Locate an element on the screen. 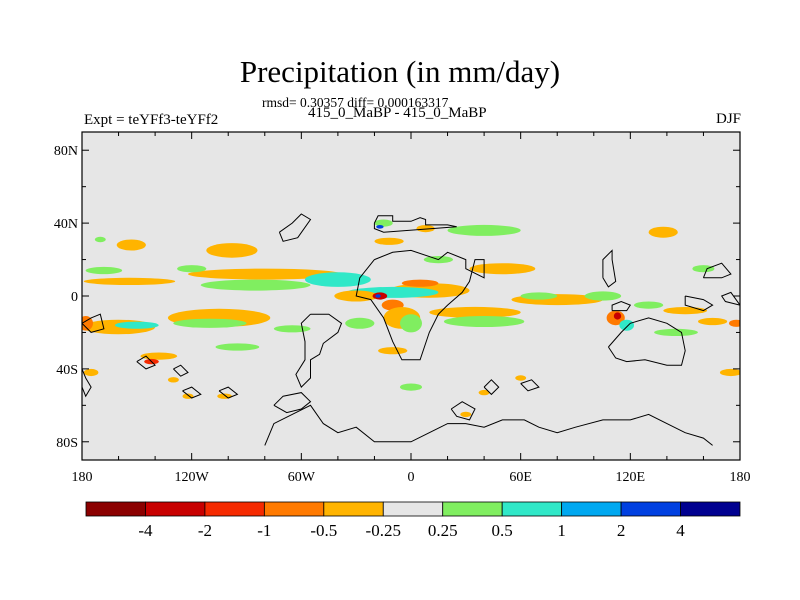 Image resolution: width=800 pixels, height=600 pixels. colorbar-label-9: 4 is located at coordinates (680, 530).